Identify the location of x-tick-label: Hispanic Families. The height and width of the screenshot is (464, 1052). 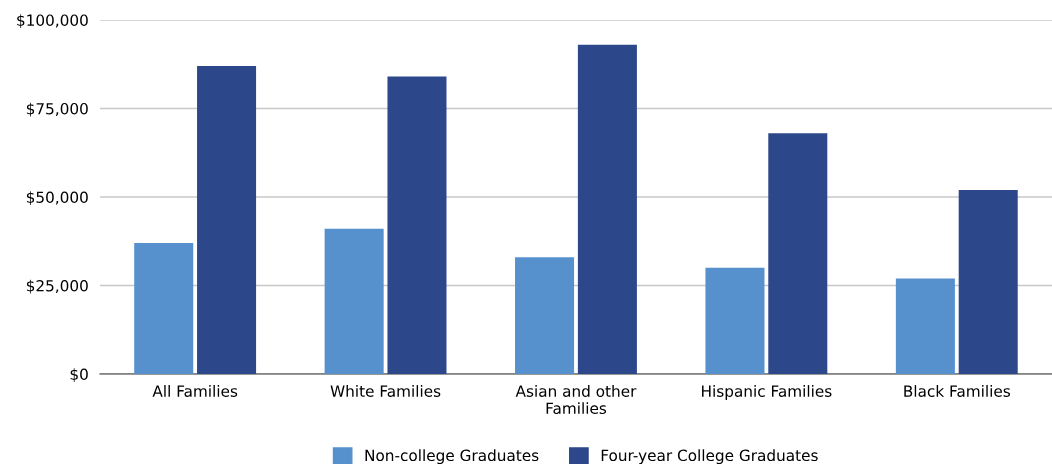
(767, 392).